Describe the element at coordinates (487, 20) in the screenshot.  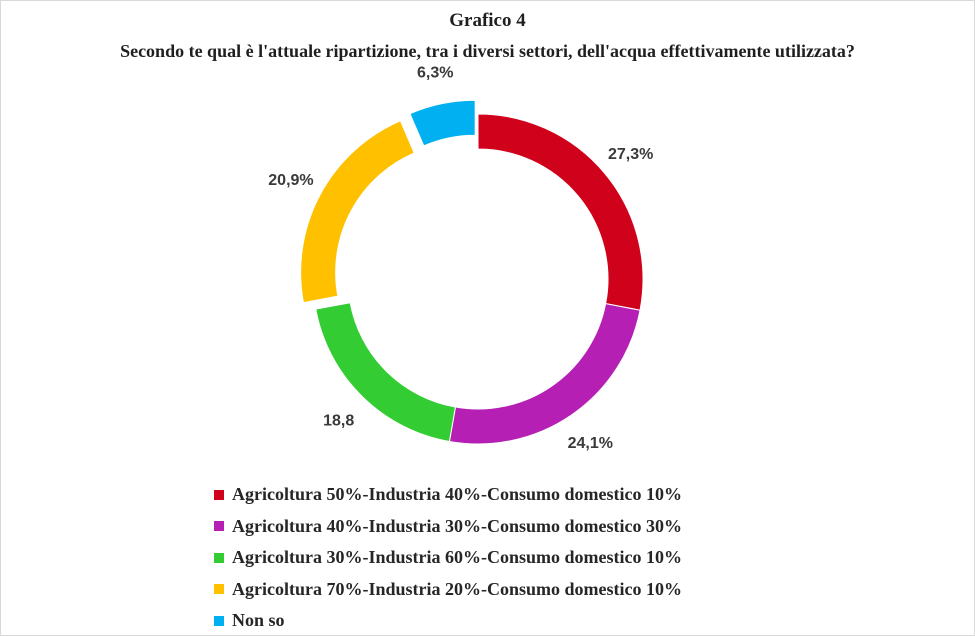
I see `chart-title: Grafico 4` at that location.